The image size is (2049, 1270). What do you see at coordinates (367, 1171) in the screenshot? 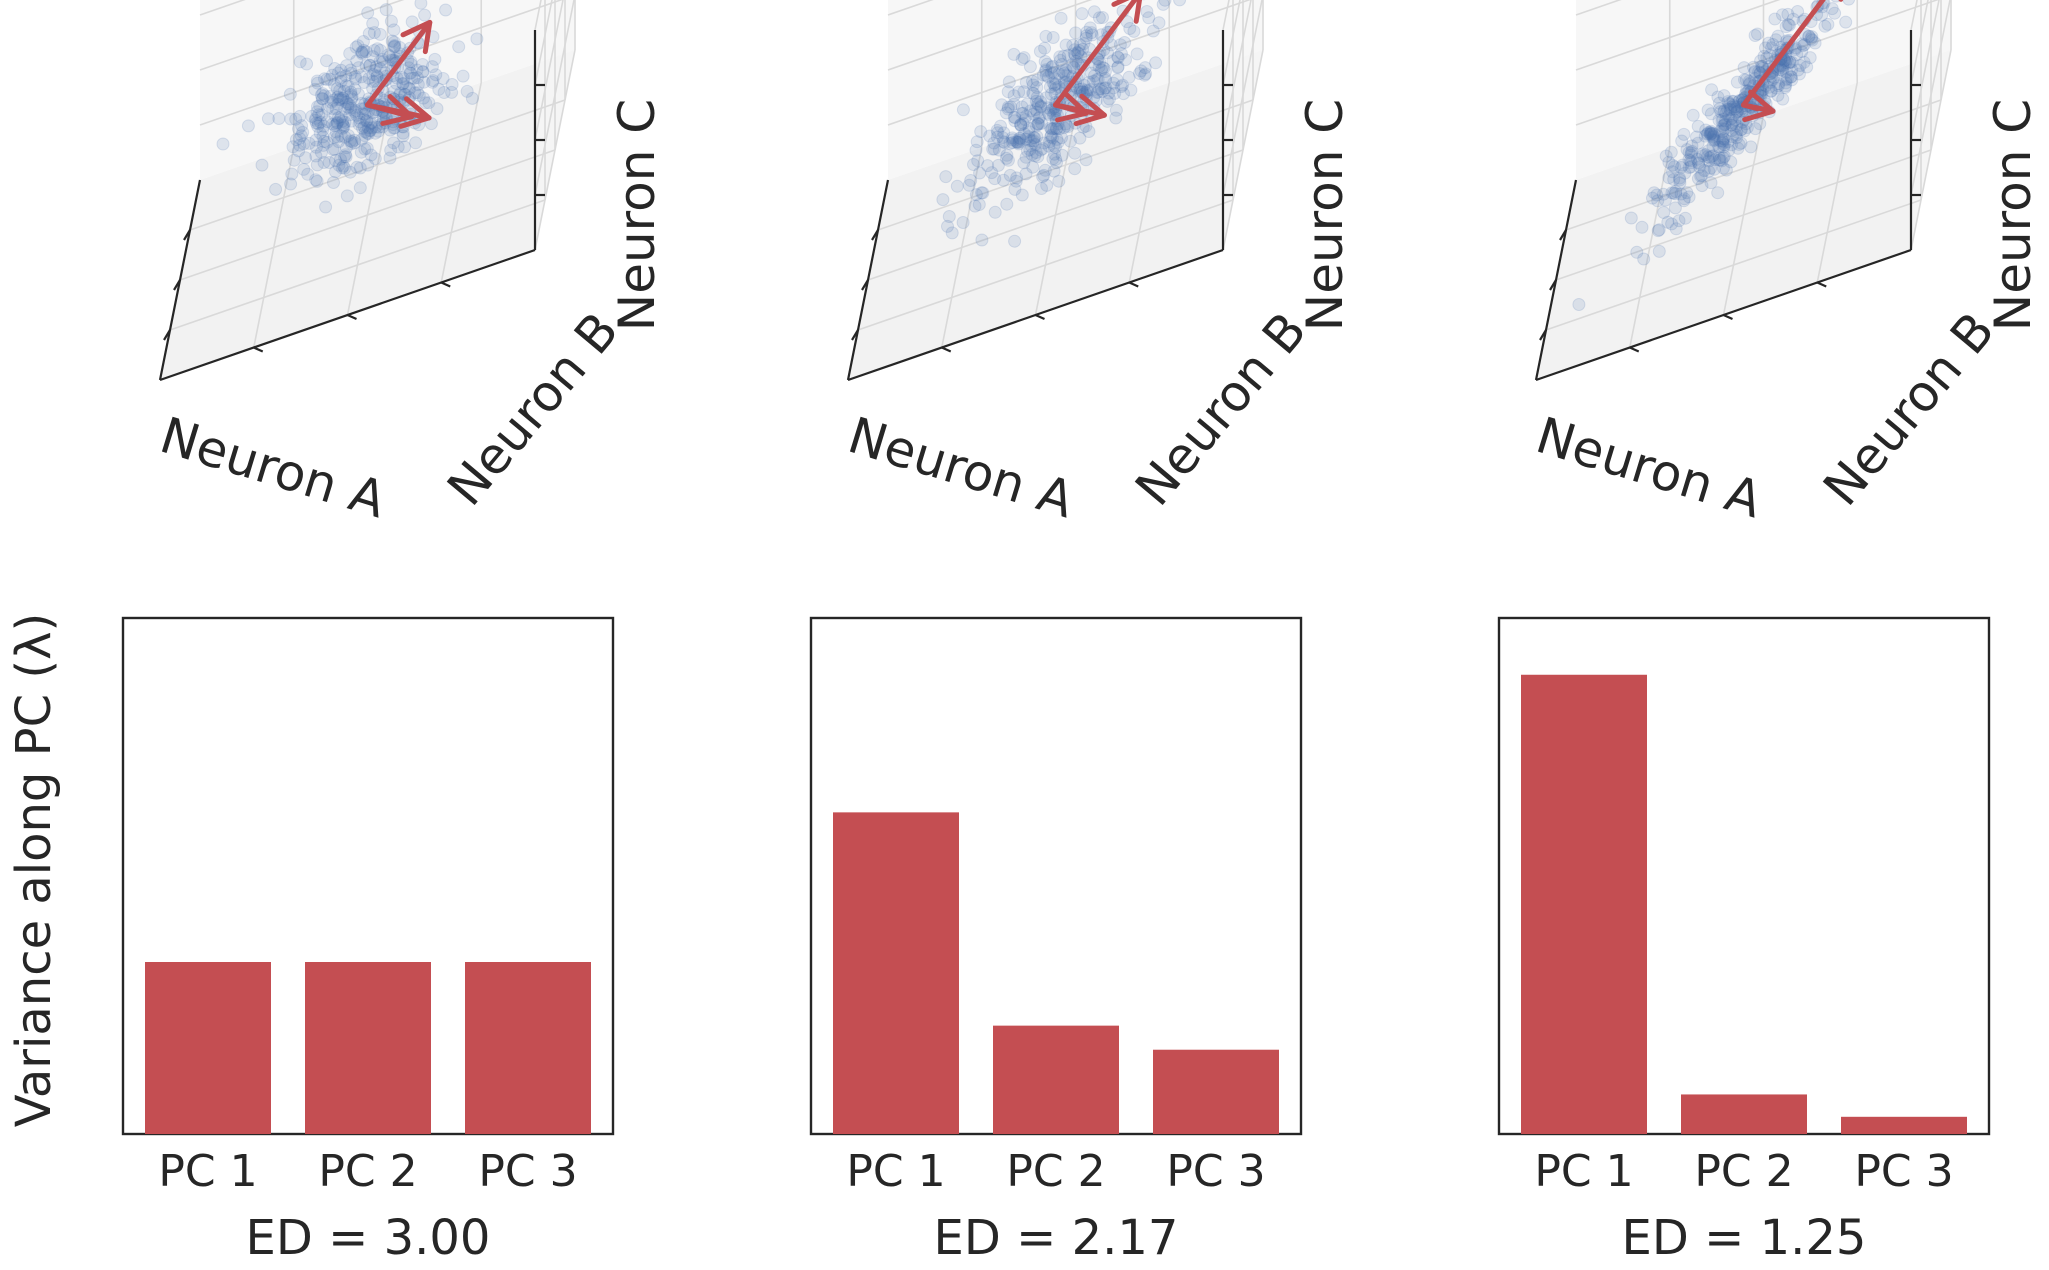
I see `tick-label-pc-2: PC 2` at bounding box center [367, 1171].